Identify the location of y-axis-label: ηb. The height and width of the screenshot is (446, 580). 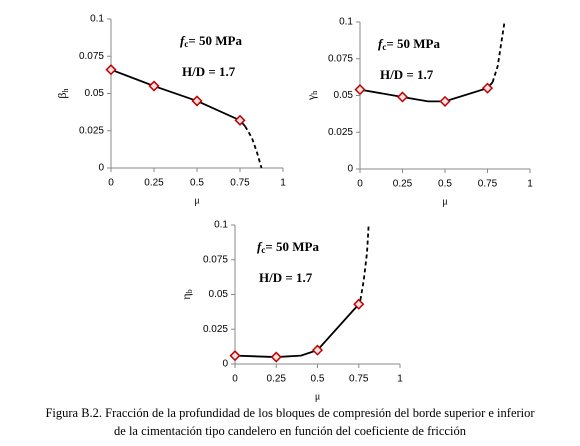
(186, 294).